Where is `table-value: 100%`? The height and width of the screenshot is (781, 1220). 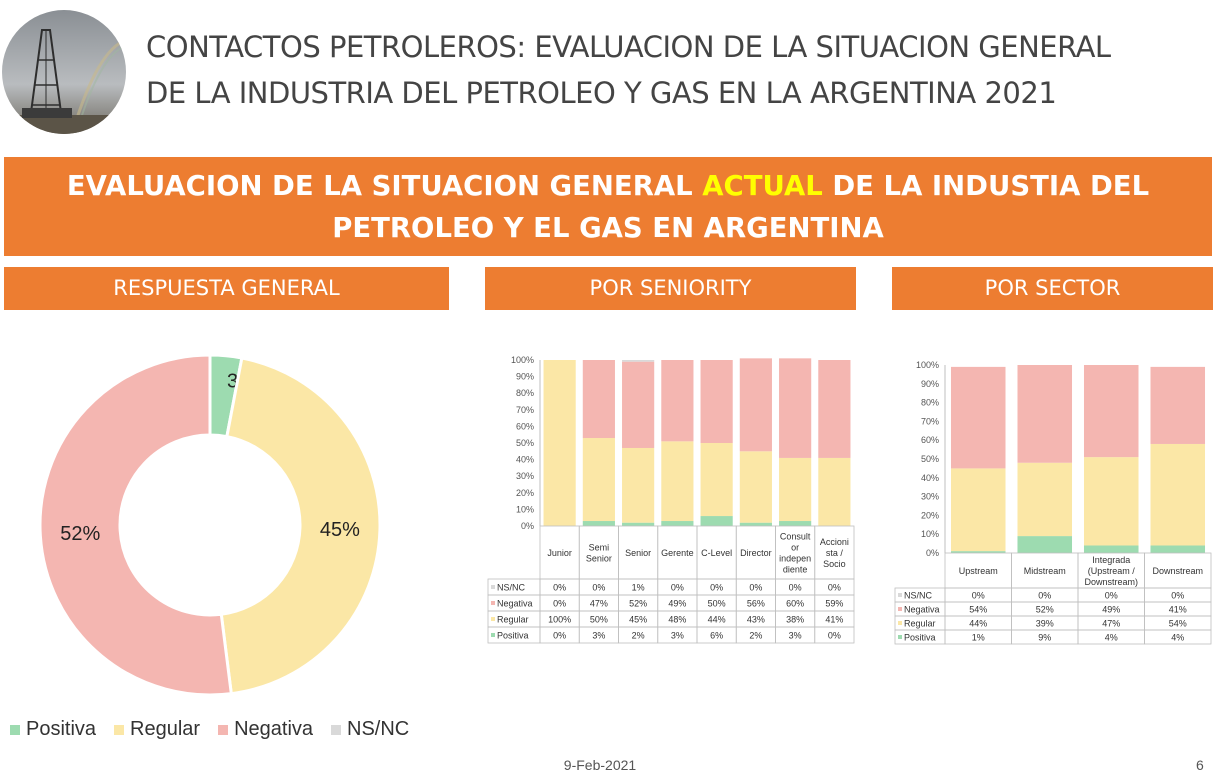
table-value: 100% is located at coordinates (559, 620).